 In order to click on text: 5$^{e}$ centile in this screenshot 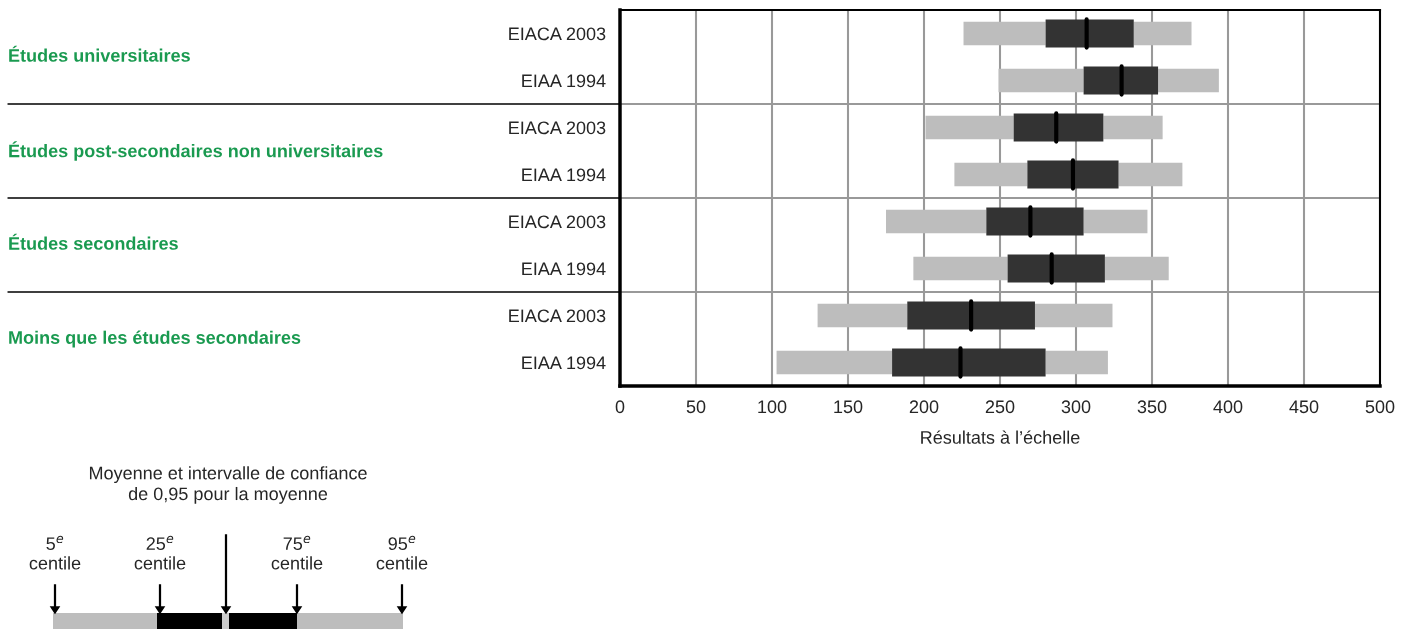, I will do `click(55, 552)`.